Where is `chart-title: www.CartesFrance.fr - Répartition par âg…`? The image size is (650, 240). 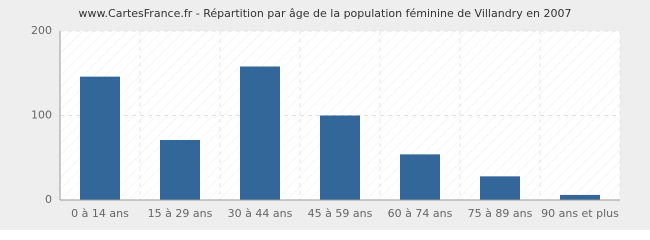 chart-title: www.CartesFrance.fr - Répartition par âg… is located at coordinates (325, 13).